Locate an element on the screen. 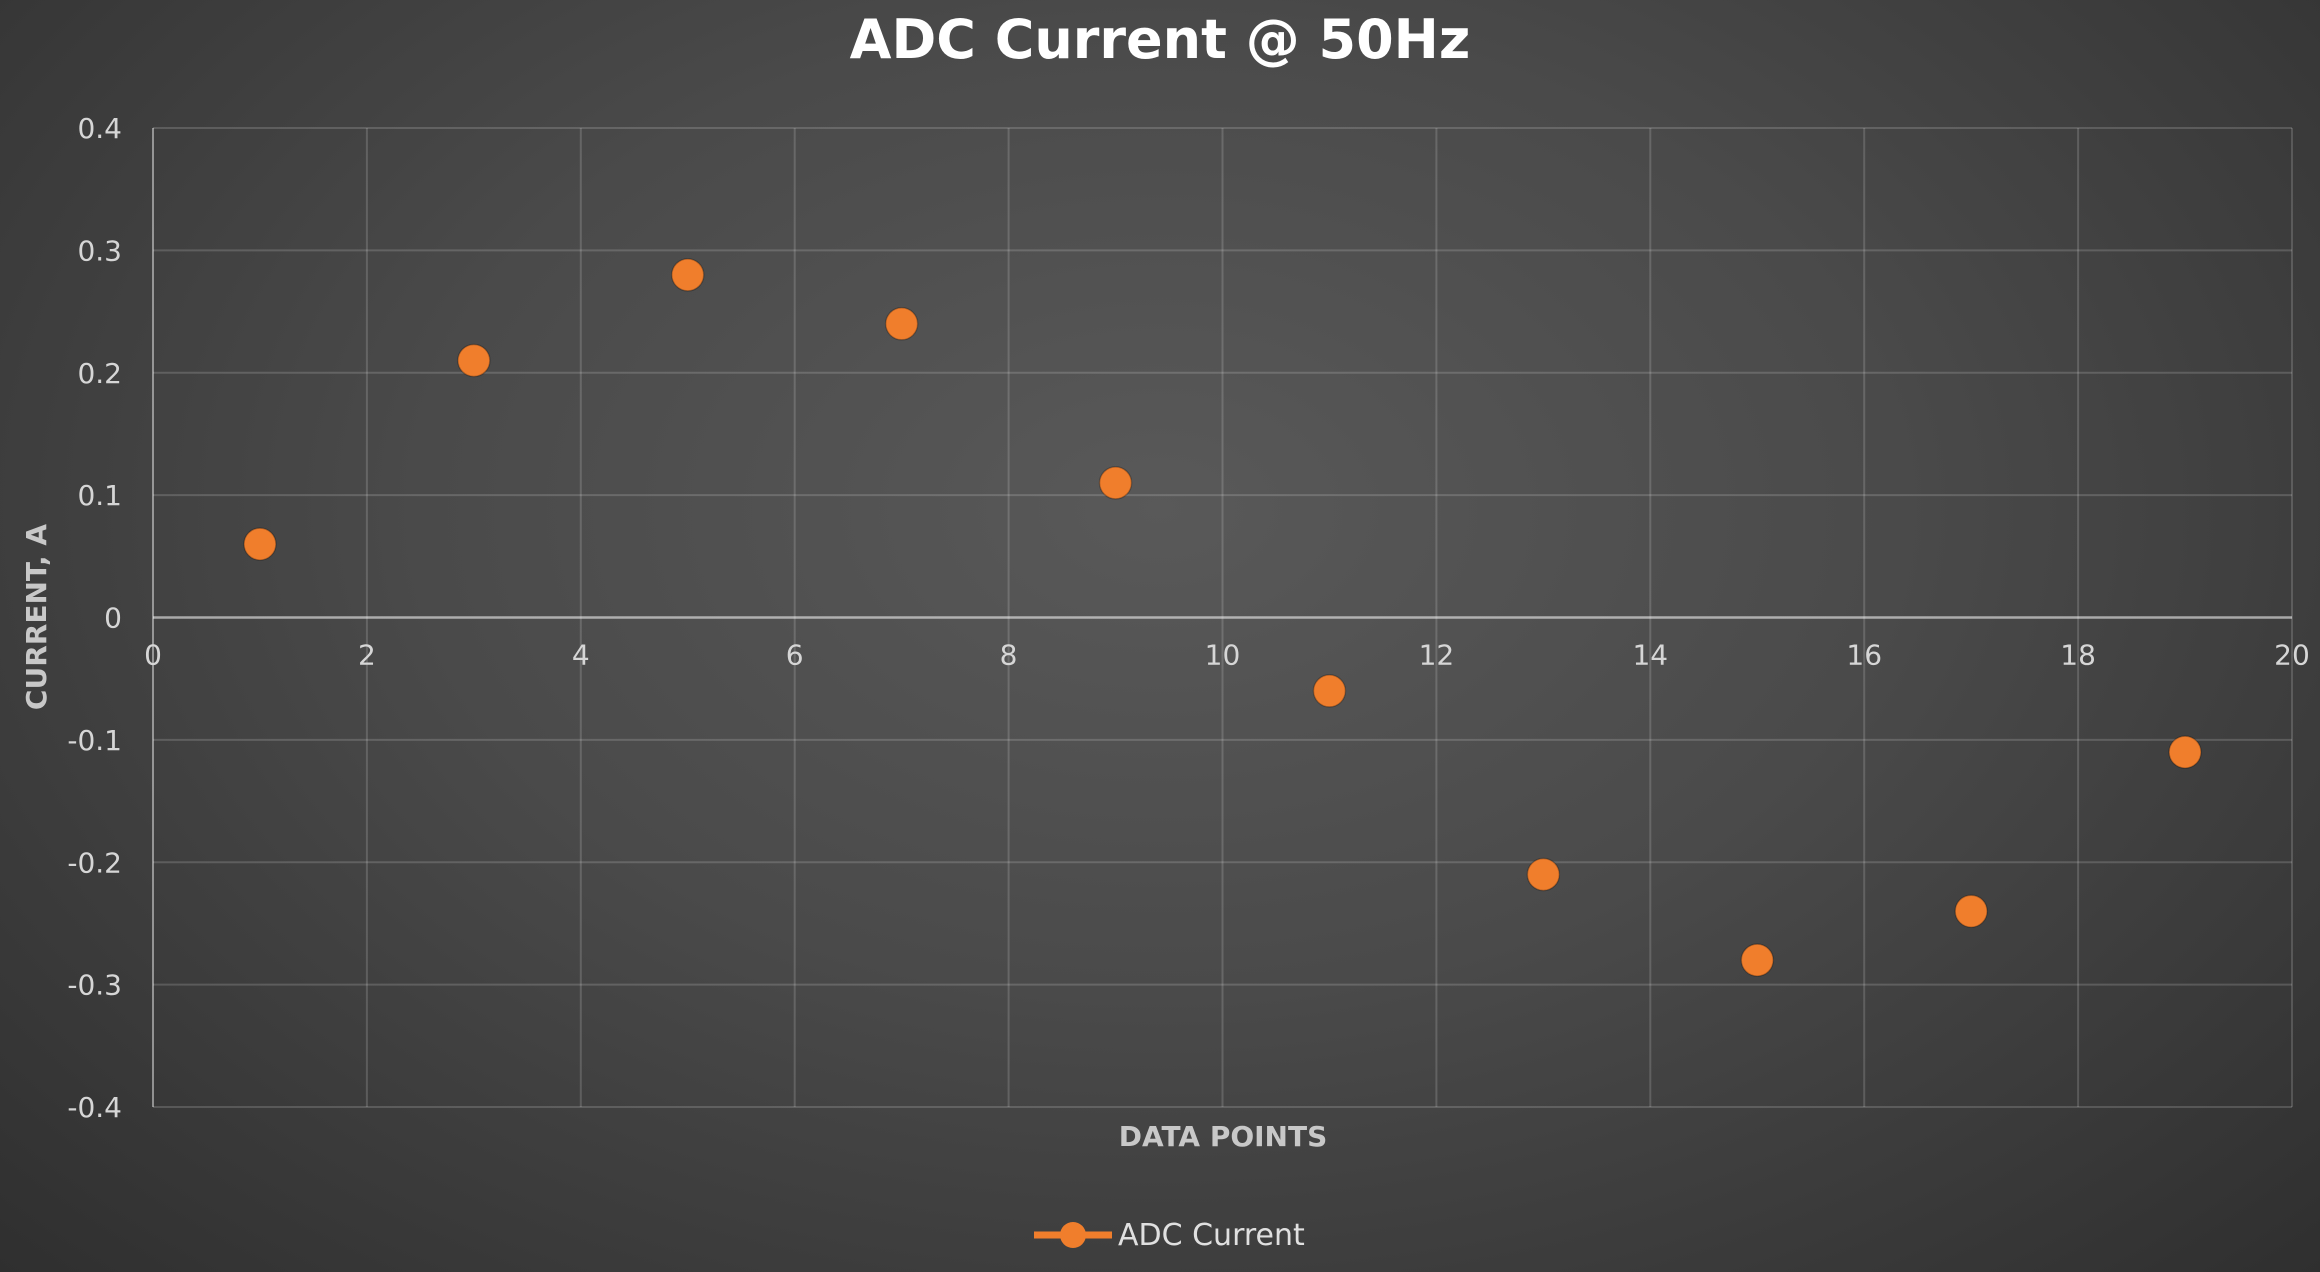  y-axis-title: CURRENT, A is located at coordinates (36, 617).